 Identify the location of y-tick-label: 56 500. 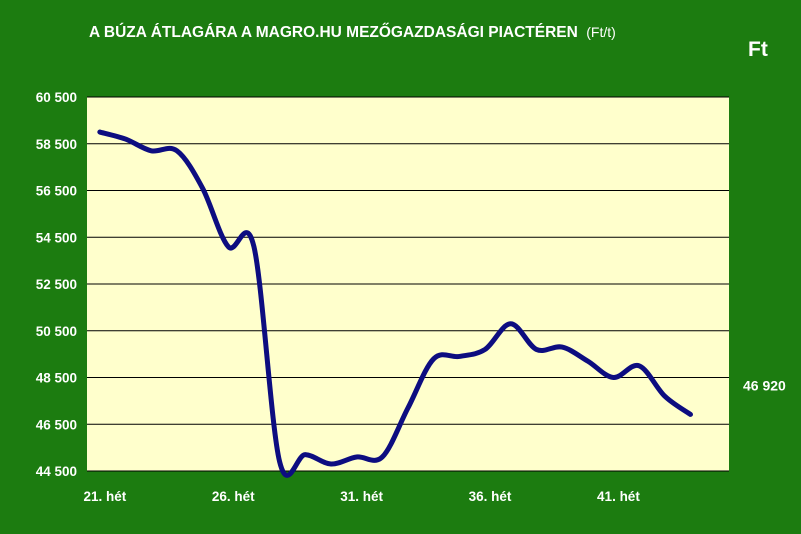
(56, 191).